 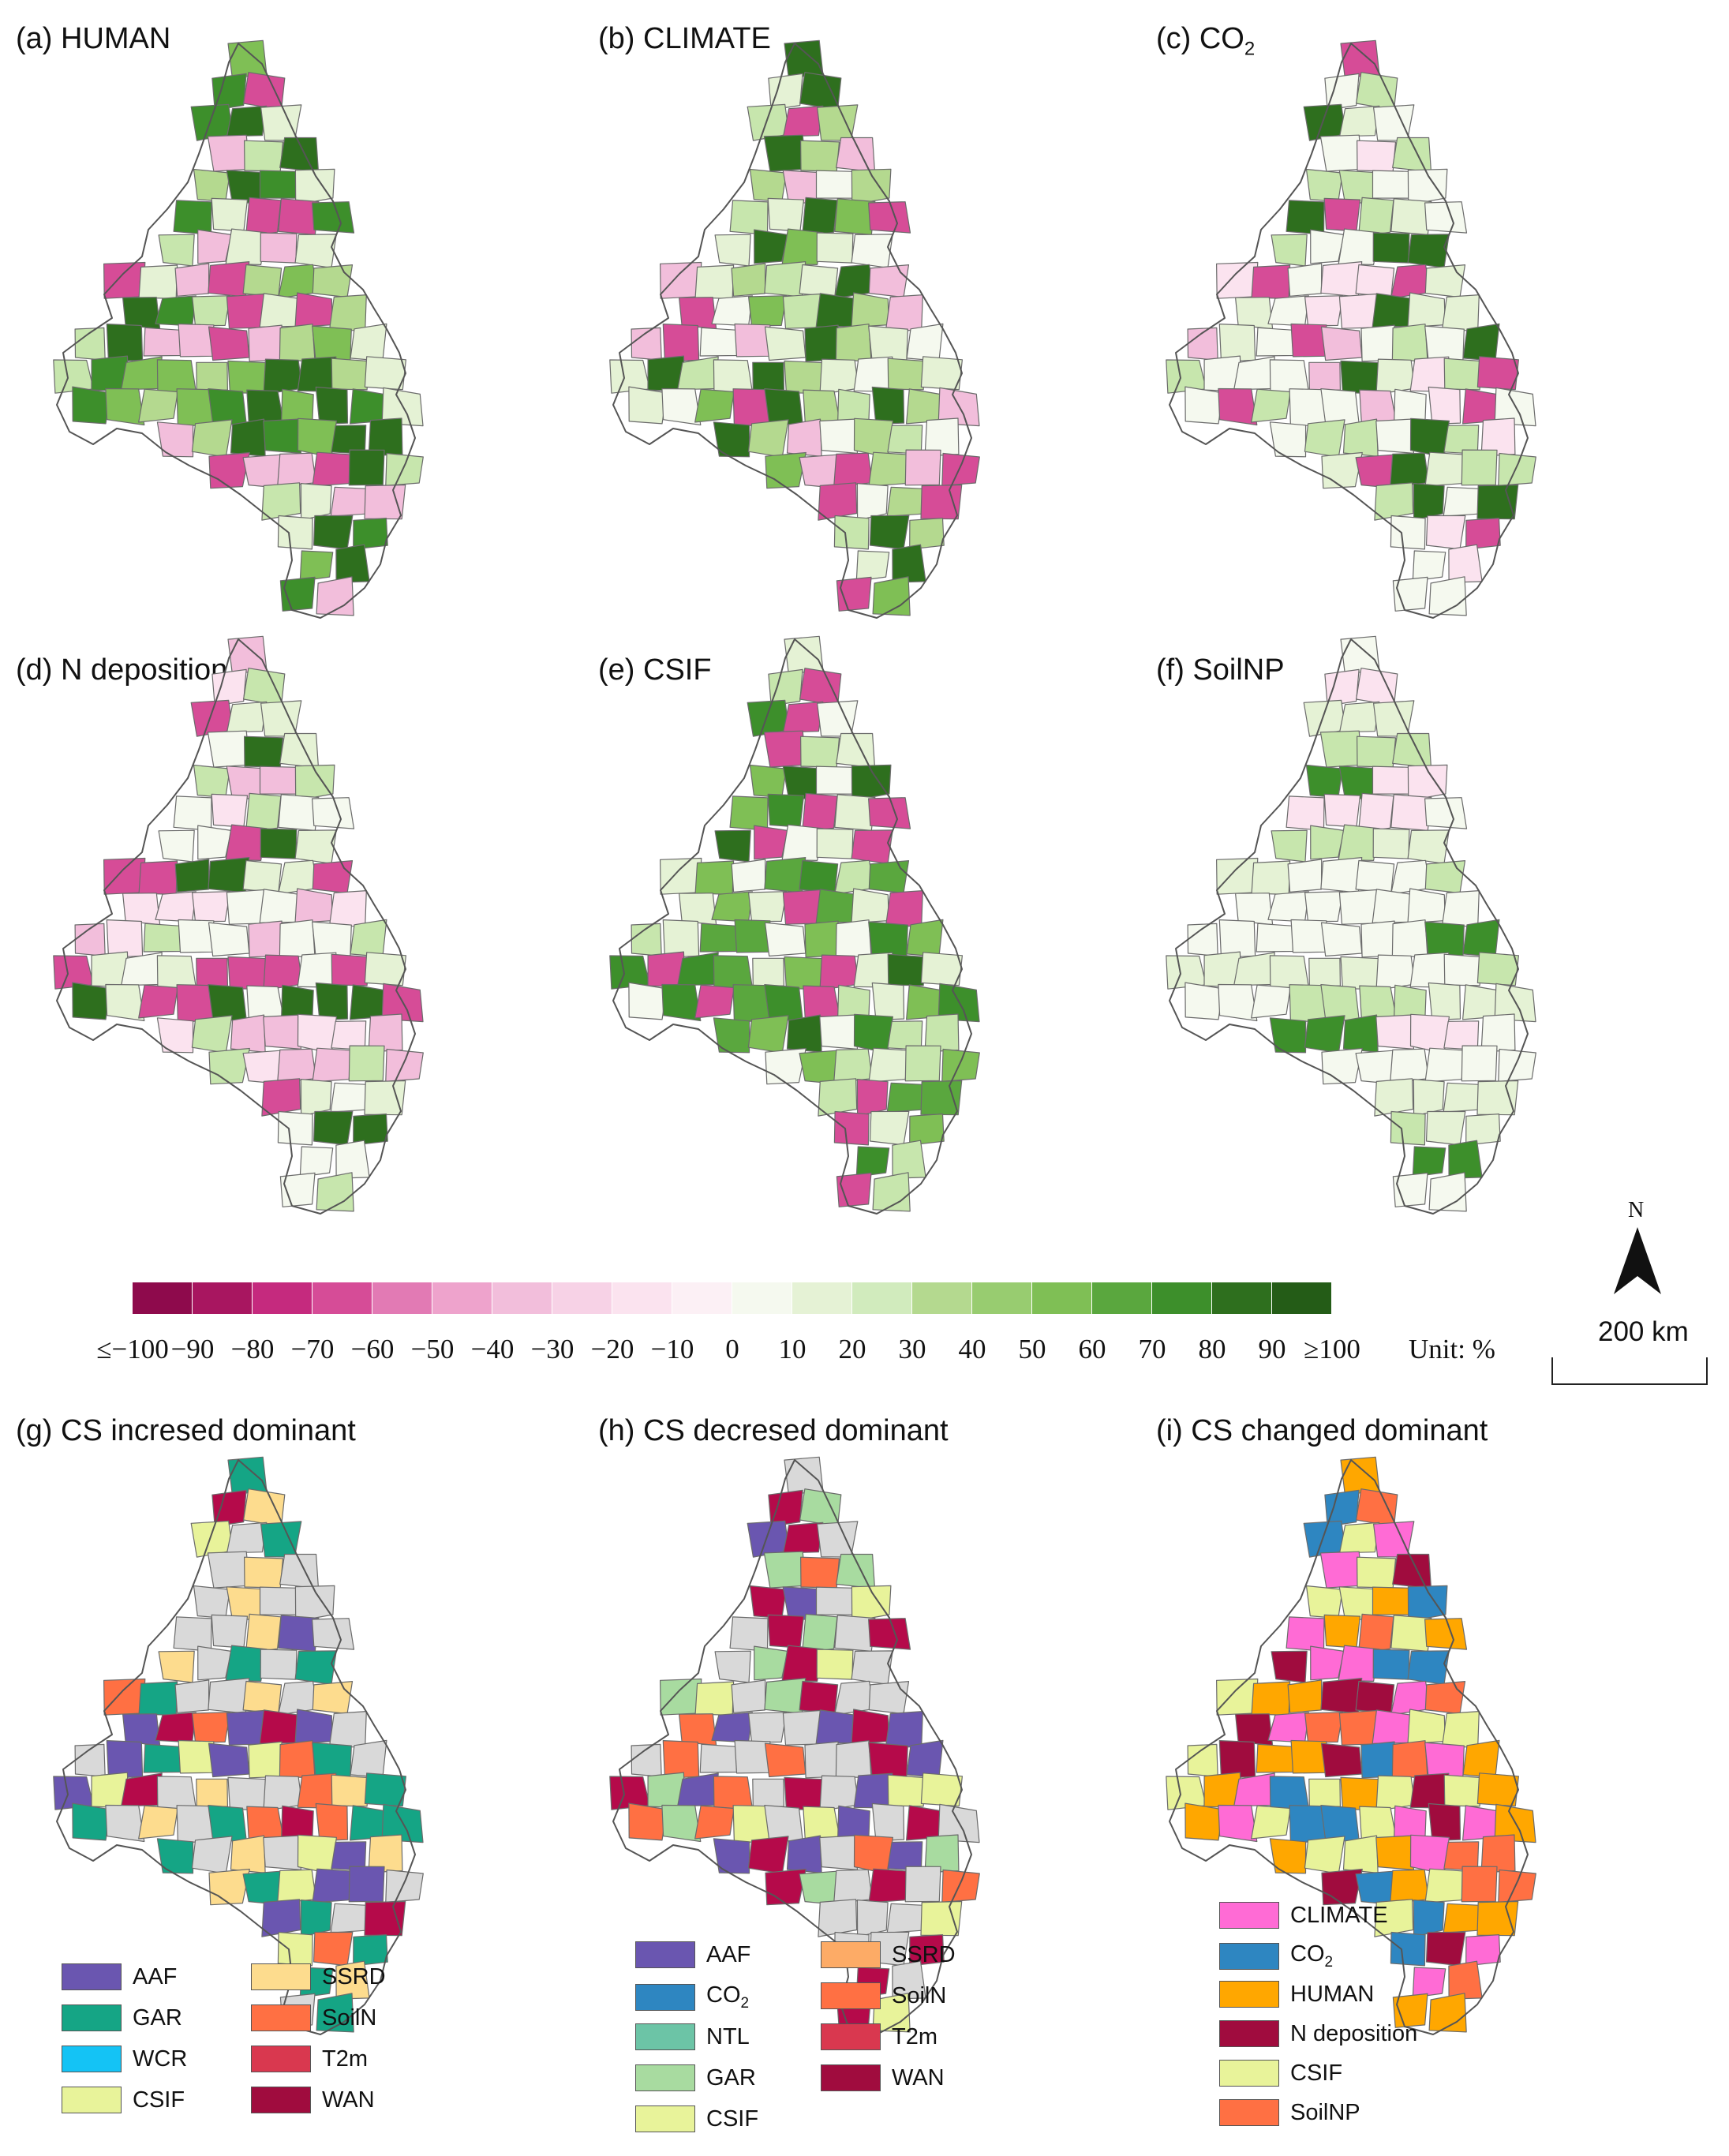 I want to click on legend-item: SoilNP, so click(x=1289, y=2112).